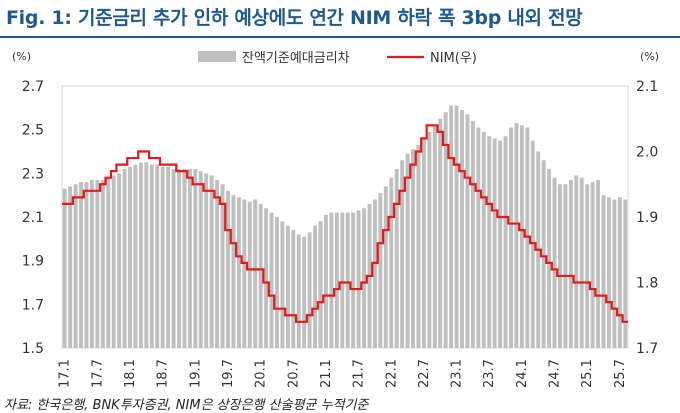  Describe the element at coordinates (33, 218) in the screenshot. I see `left-tick-label: 2.1` at that location.